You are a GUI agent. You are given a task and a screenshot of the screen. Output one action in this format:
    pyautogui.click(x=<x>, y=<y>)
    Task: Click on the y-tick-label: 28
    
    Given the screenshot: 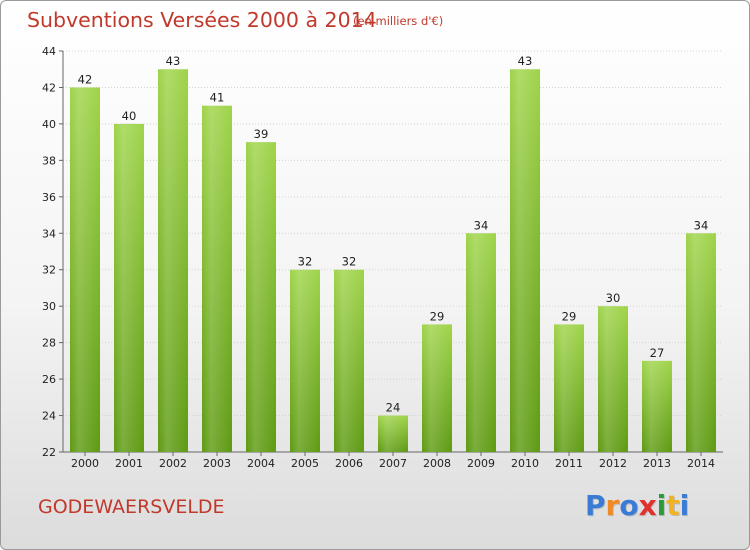 What is the action you would take?
    pyautogui.click(x=49, y=343)
    